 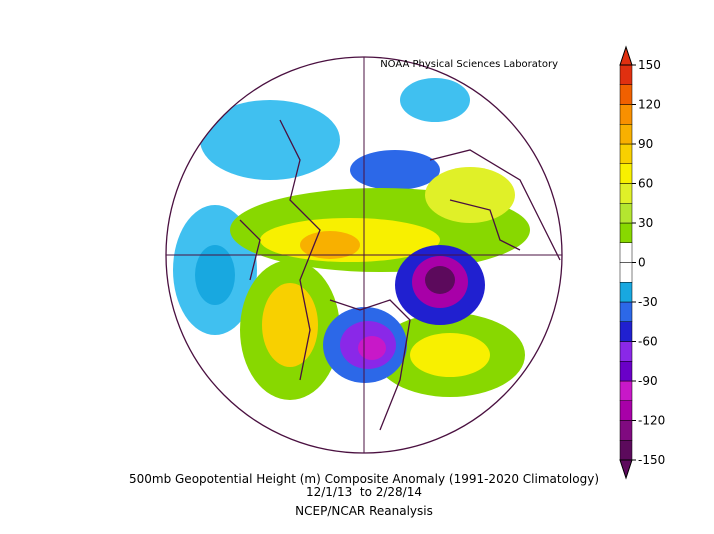 I want to click on caption-source: NCEP/NCAR Reanalysis, so click(x=364, y=511).